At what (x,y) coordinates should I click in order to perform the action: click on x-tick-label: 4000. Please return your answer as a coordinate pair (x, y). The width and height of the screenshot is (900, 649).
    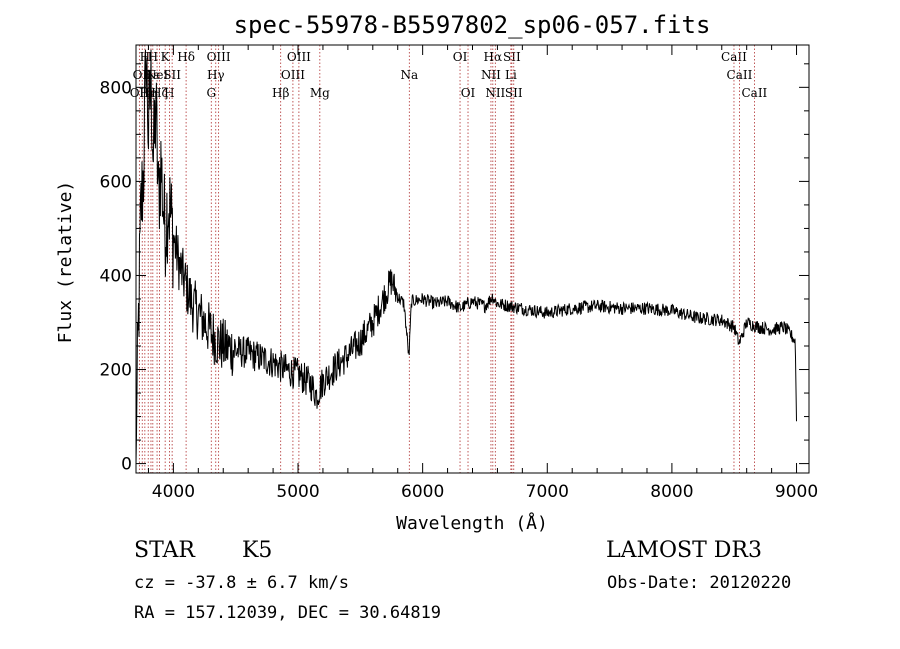
    Looking at the image, I should click on (173, 492).